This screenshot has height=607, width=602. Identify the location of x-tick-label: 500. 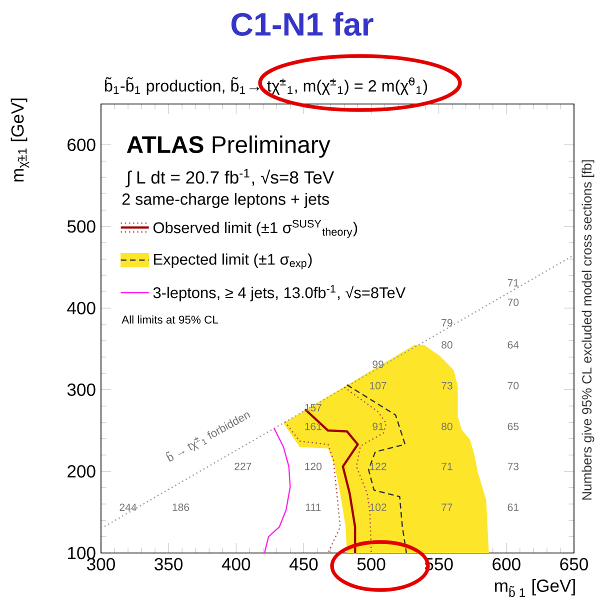
(371, 564).